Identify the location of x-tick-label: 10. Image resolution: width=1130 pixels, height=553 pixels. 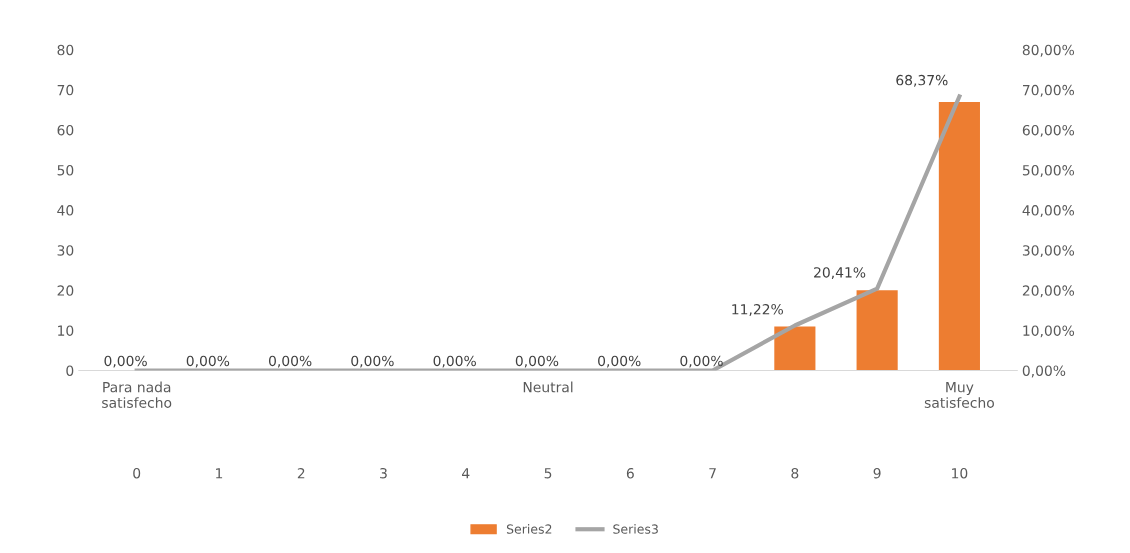
(960, 473).